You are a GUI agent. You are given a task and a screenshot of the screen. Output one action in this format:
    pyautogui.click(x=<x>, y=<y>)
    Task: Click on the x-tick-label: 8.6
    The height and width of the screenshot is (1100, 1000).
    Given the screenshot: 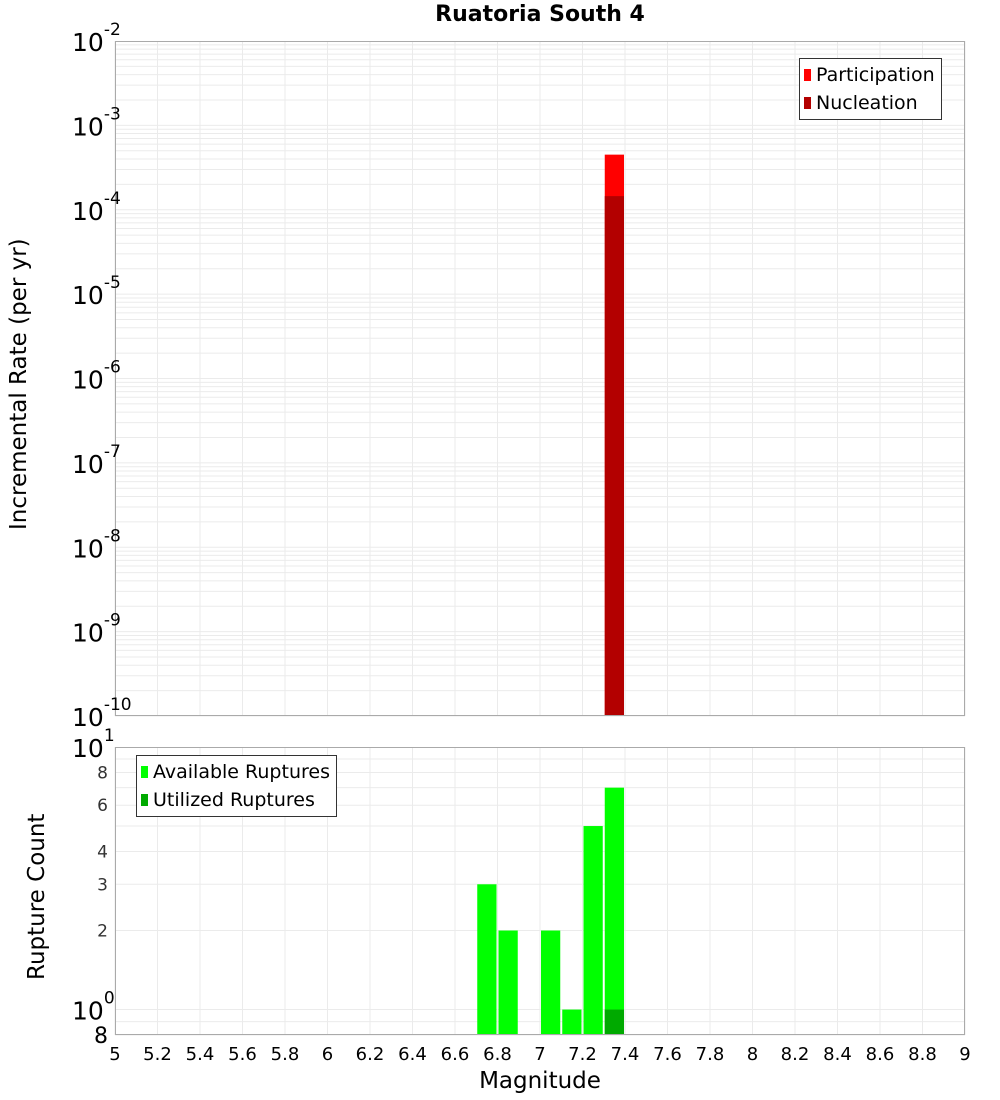 What is the action you would take?
    pyautogui.click(x=880, y=1054)
    